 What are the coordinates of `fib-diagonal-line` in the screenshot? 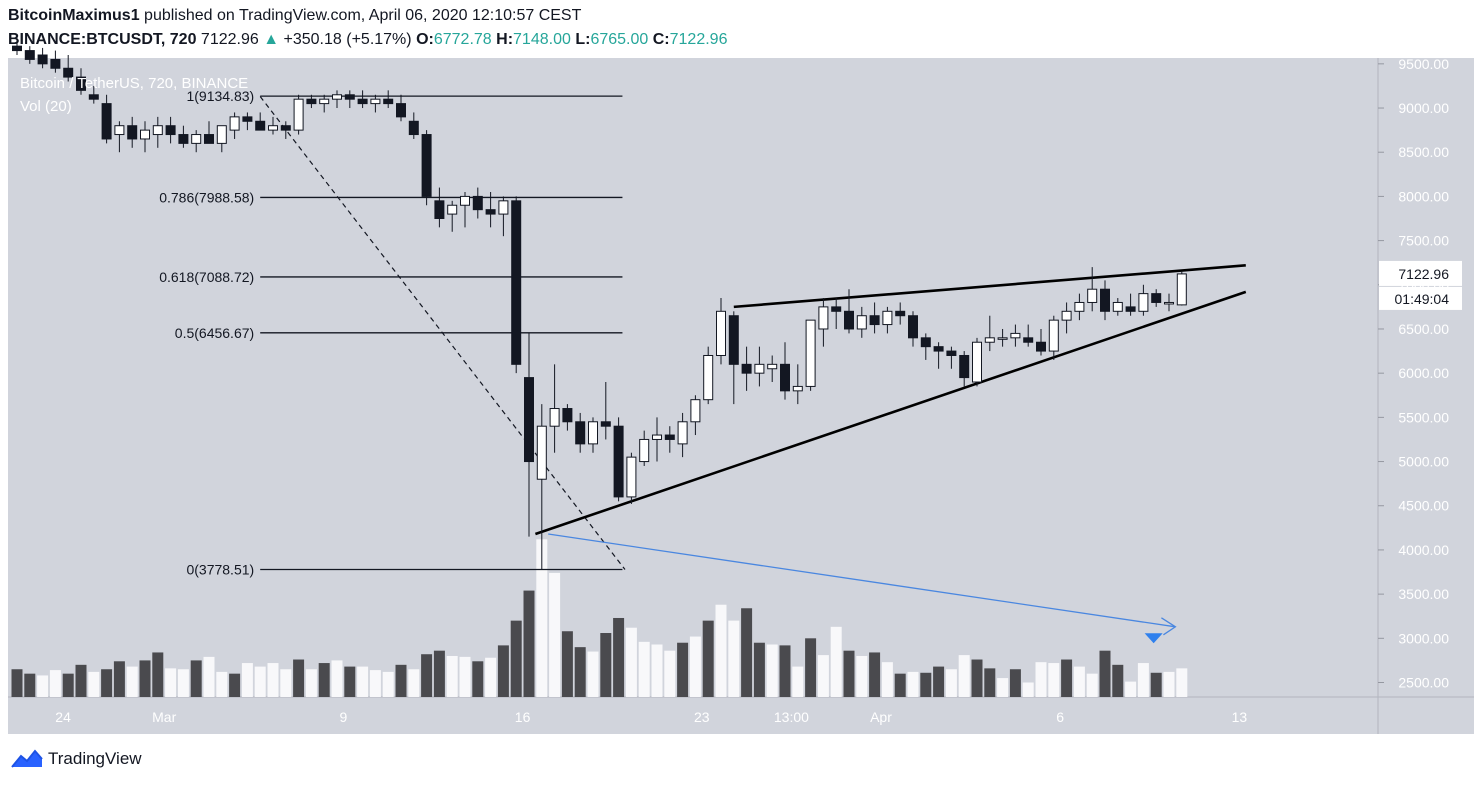 It's located at (442, 333).